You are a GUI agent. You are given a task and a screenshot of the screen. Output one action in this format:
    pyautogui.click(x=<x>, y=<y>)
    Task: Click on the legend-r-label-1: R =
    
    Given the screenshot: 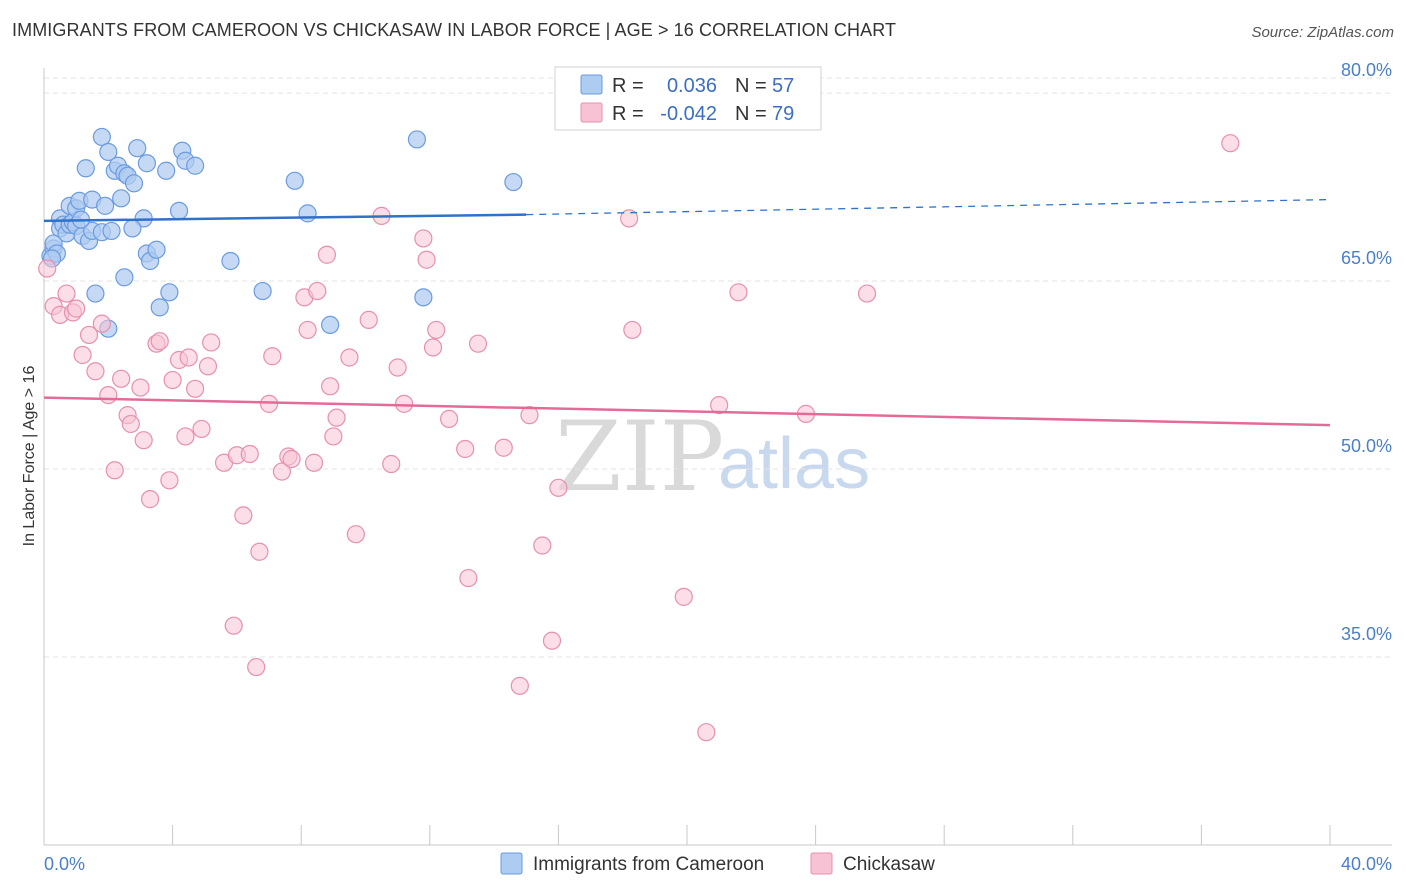 What is the action you would take?
    pyautogui.click(x=628, y=86)
    